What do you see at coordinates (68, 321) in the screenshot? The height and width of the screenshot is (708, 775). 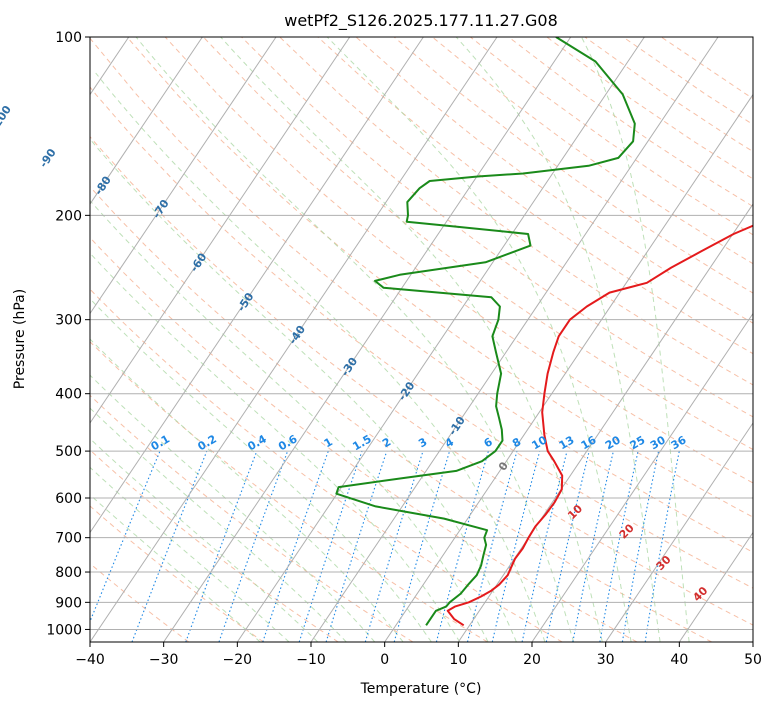 I see `y-tick-label: 300` at bounding box center [68, 321].